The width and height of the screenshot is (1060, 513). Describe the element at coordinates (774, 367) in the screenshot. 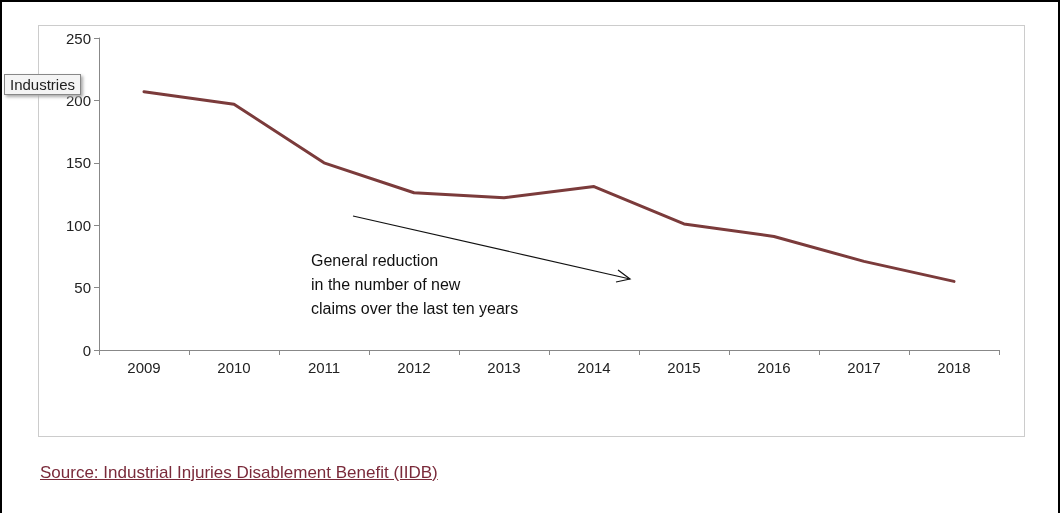

I see `x-tick-label: 2016` at that location.